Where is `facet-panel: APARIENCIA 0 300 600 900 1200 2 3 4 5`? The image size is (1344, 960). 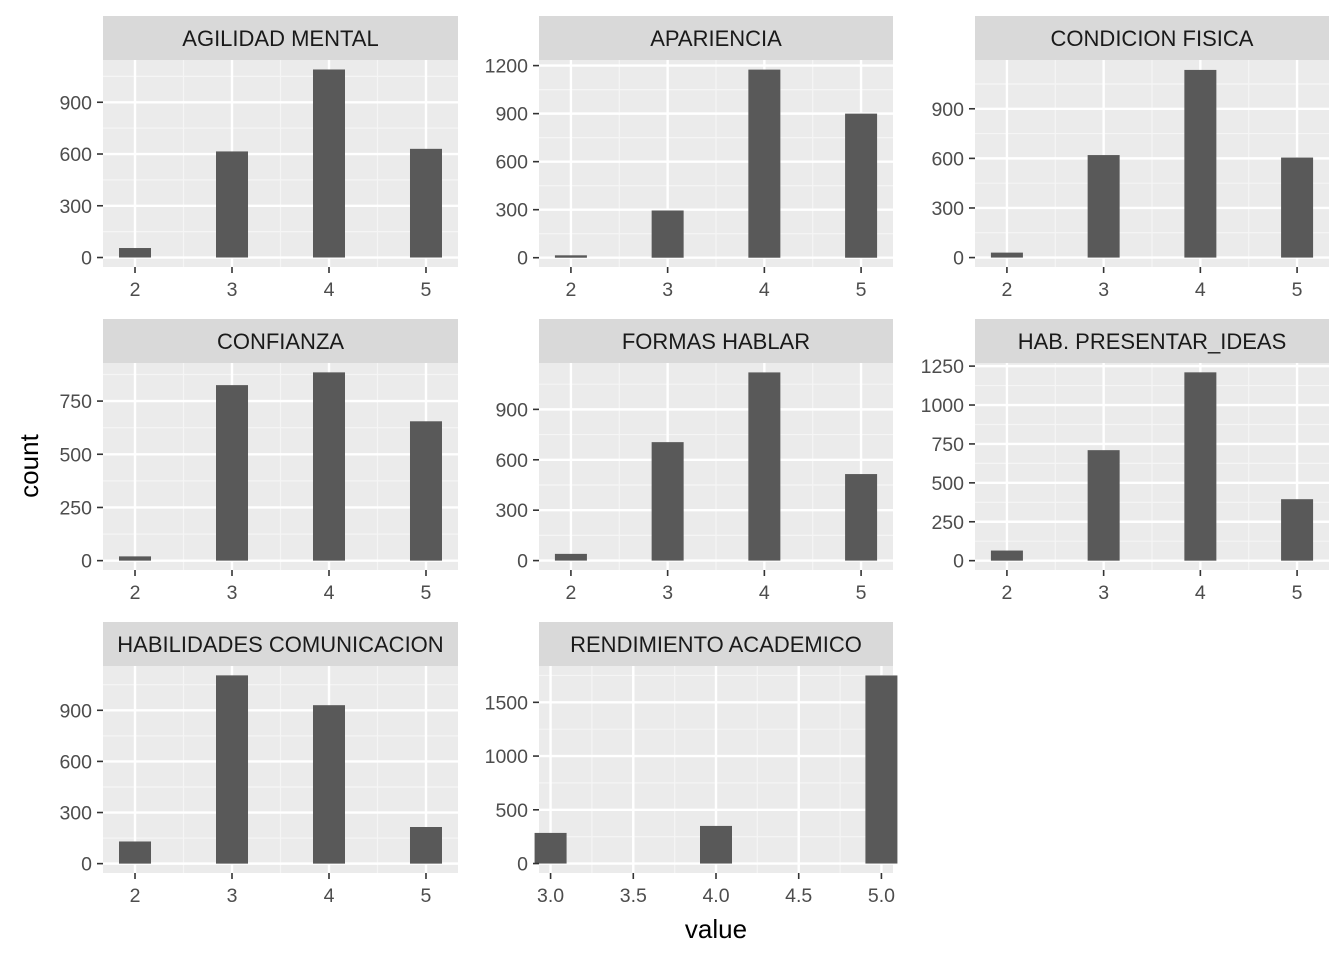
facet-panel: APARIENCIA 0 300 600 900 1200 2 3 4 5 is located at coordinates (689, 158).